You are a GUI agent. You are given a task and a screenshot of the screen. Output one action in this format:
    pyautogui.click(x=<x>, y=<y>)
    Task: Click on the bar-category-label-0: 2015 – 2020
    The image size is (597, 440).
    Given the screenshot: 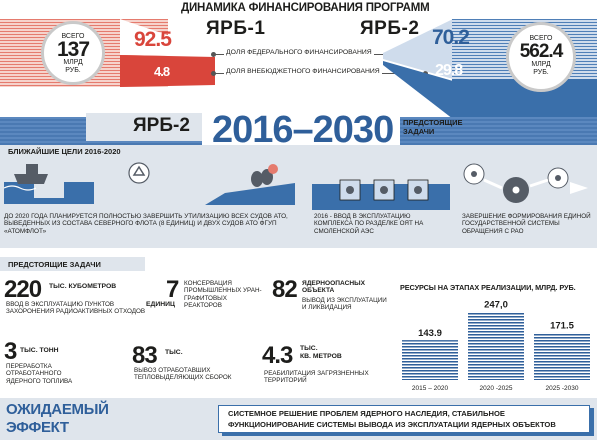 What is the action you would take?
    pyautogui.click(x=430, y=388)
    